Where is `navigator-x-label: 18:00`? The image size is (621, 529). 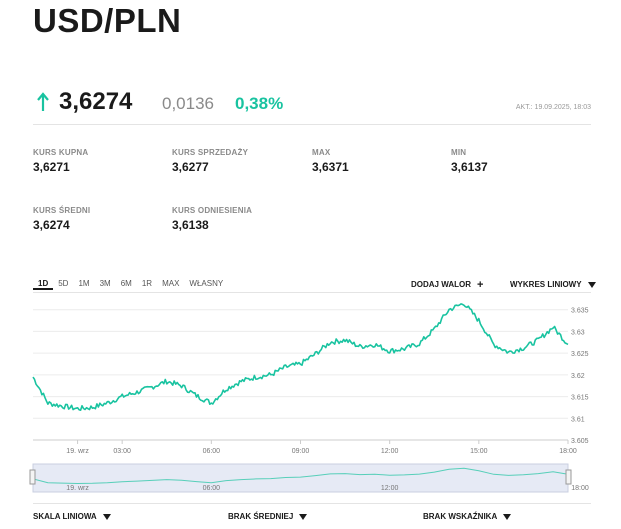
navigator-x-label: 18:00 is located at coordinates (580, 488).